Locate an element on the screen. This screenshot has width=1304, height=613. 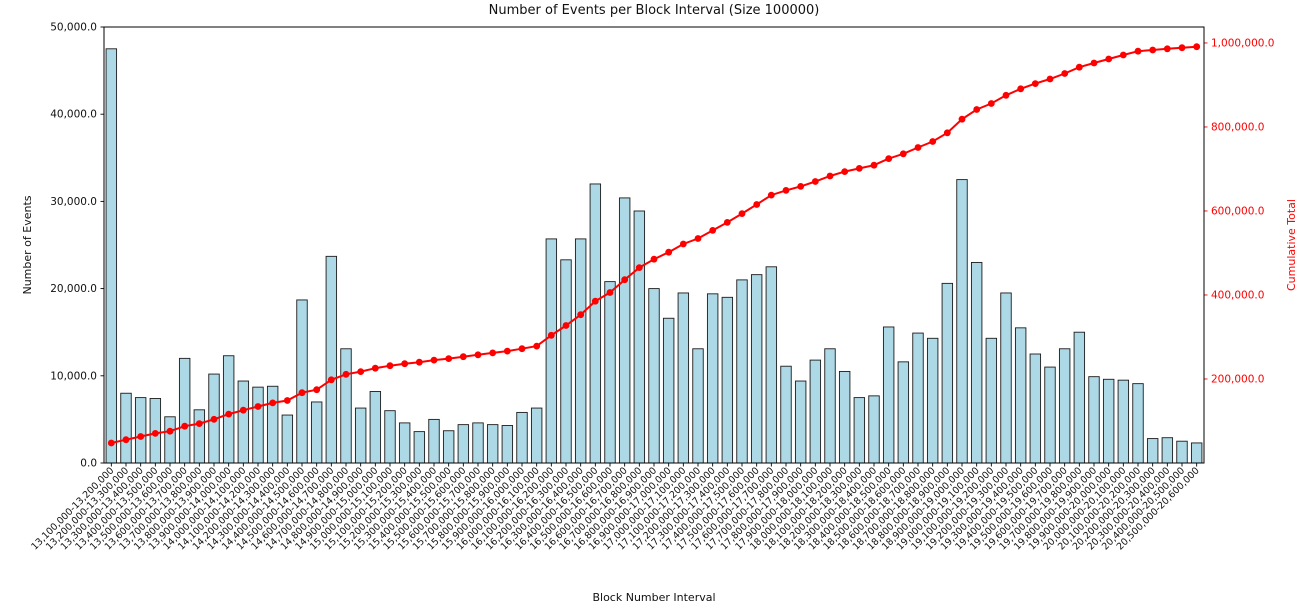
y-tick-label-right: 200,000.0 is located at coordinates (1237, 379).